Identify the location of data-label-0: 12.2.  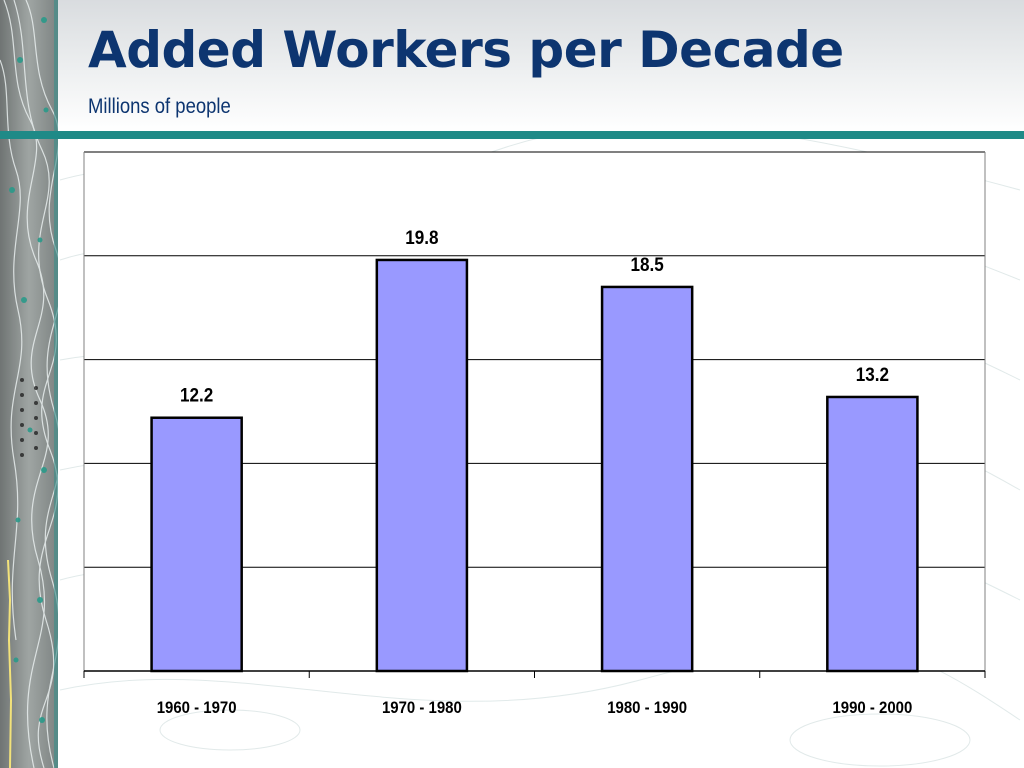
(196, 395).